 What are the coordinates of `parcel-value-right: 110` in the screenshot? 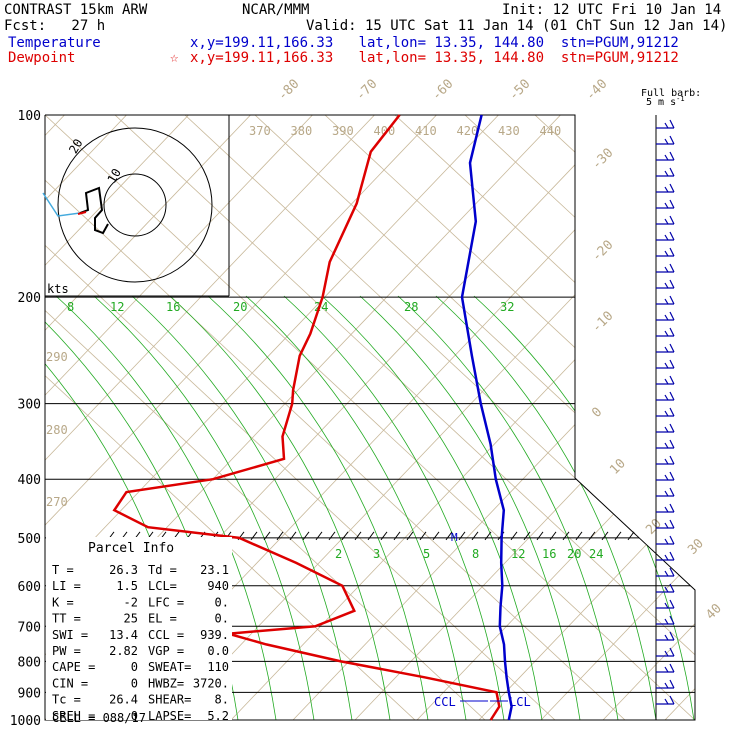 It's located at (218, 667).